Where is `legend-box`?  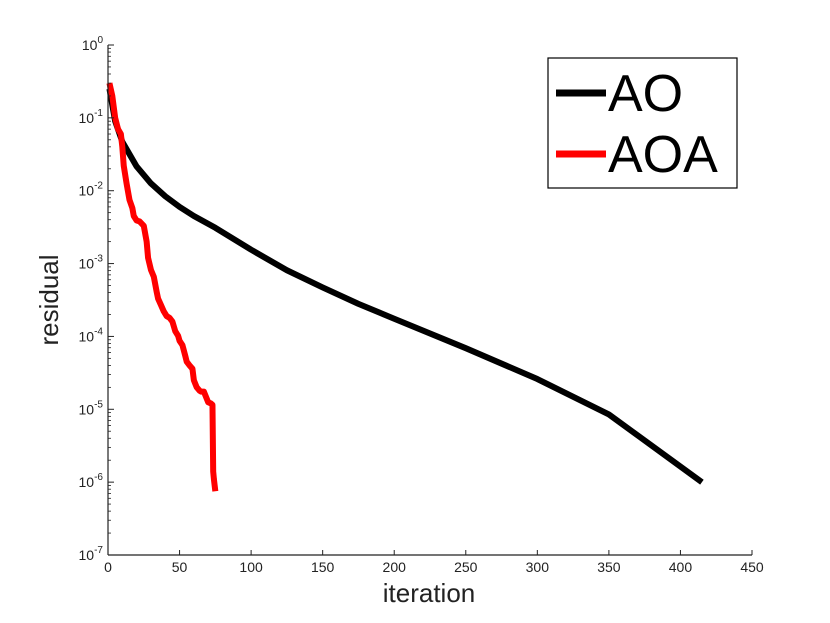
legend-box is located at coordinates (642, 123).